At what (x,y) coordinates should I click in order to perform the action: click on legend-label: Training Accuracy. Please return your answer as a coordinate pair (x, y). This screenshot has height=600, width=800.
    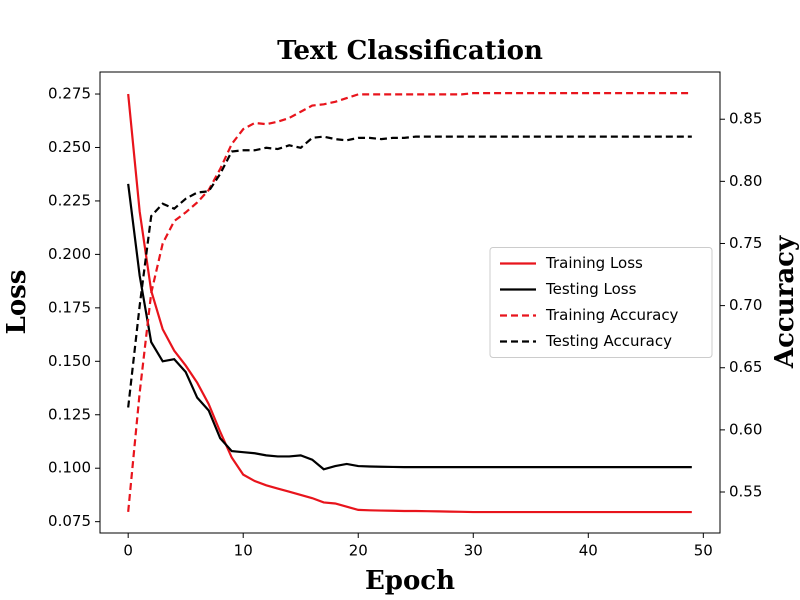
    Looking at the image, I should click on (612, 315).